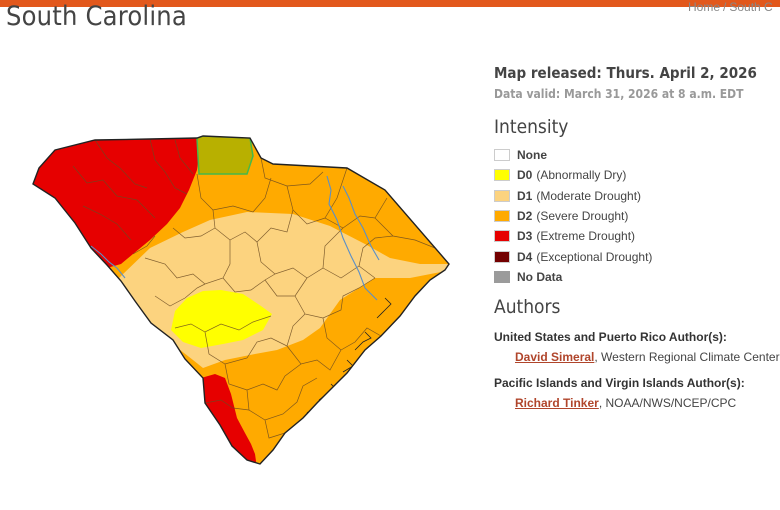  I want to click on author-entry-pacific: Richard Tinker, NOAA/NWS/NCEP/CPC, so click(647, 403).